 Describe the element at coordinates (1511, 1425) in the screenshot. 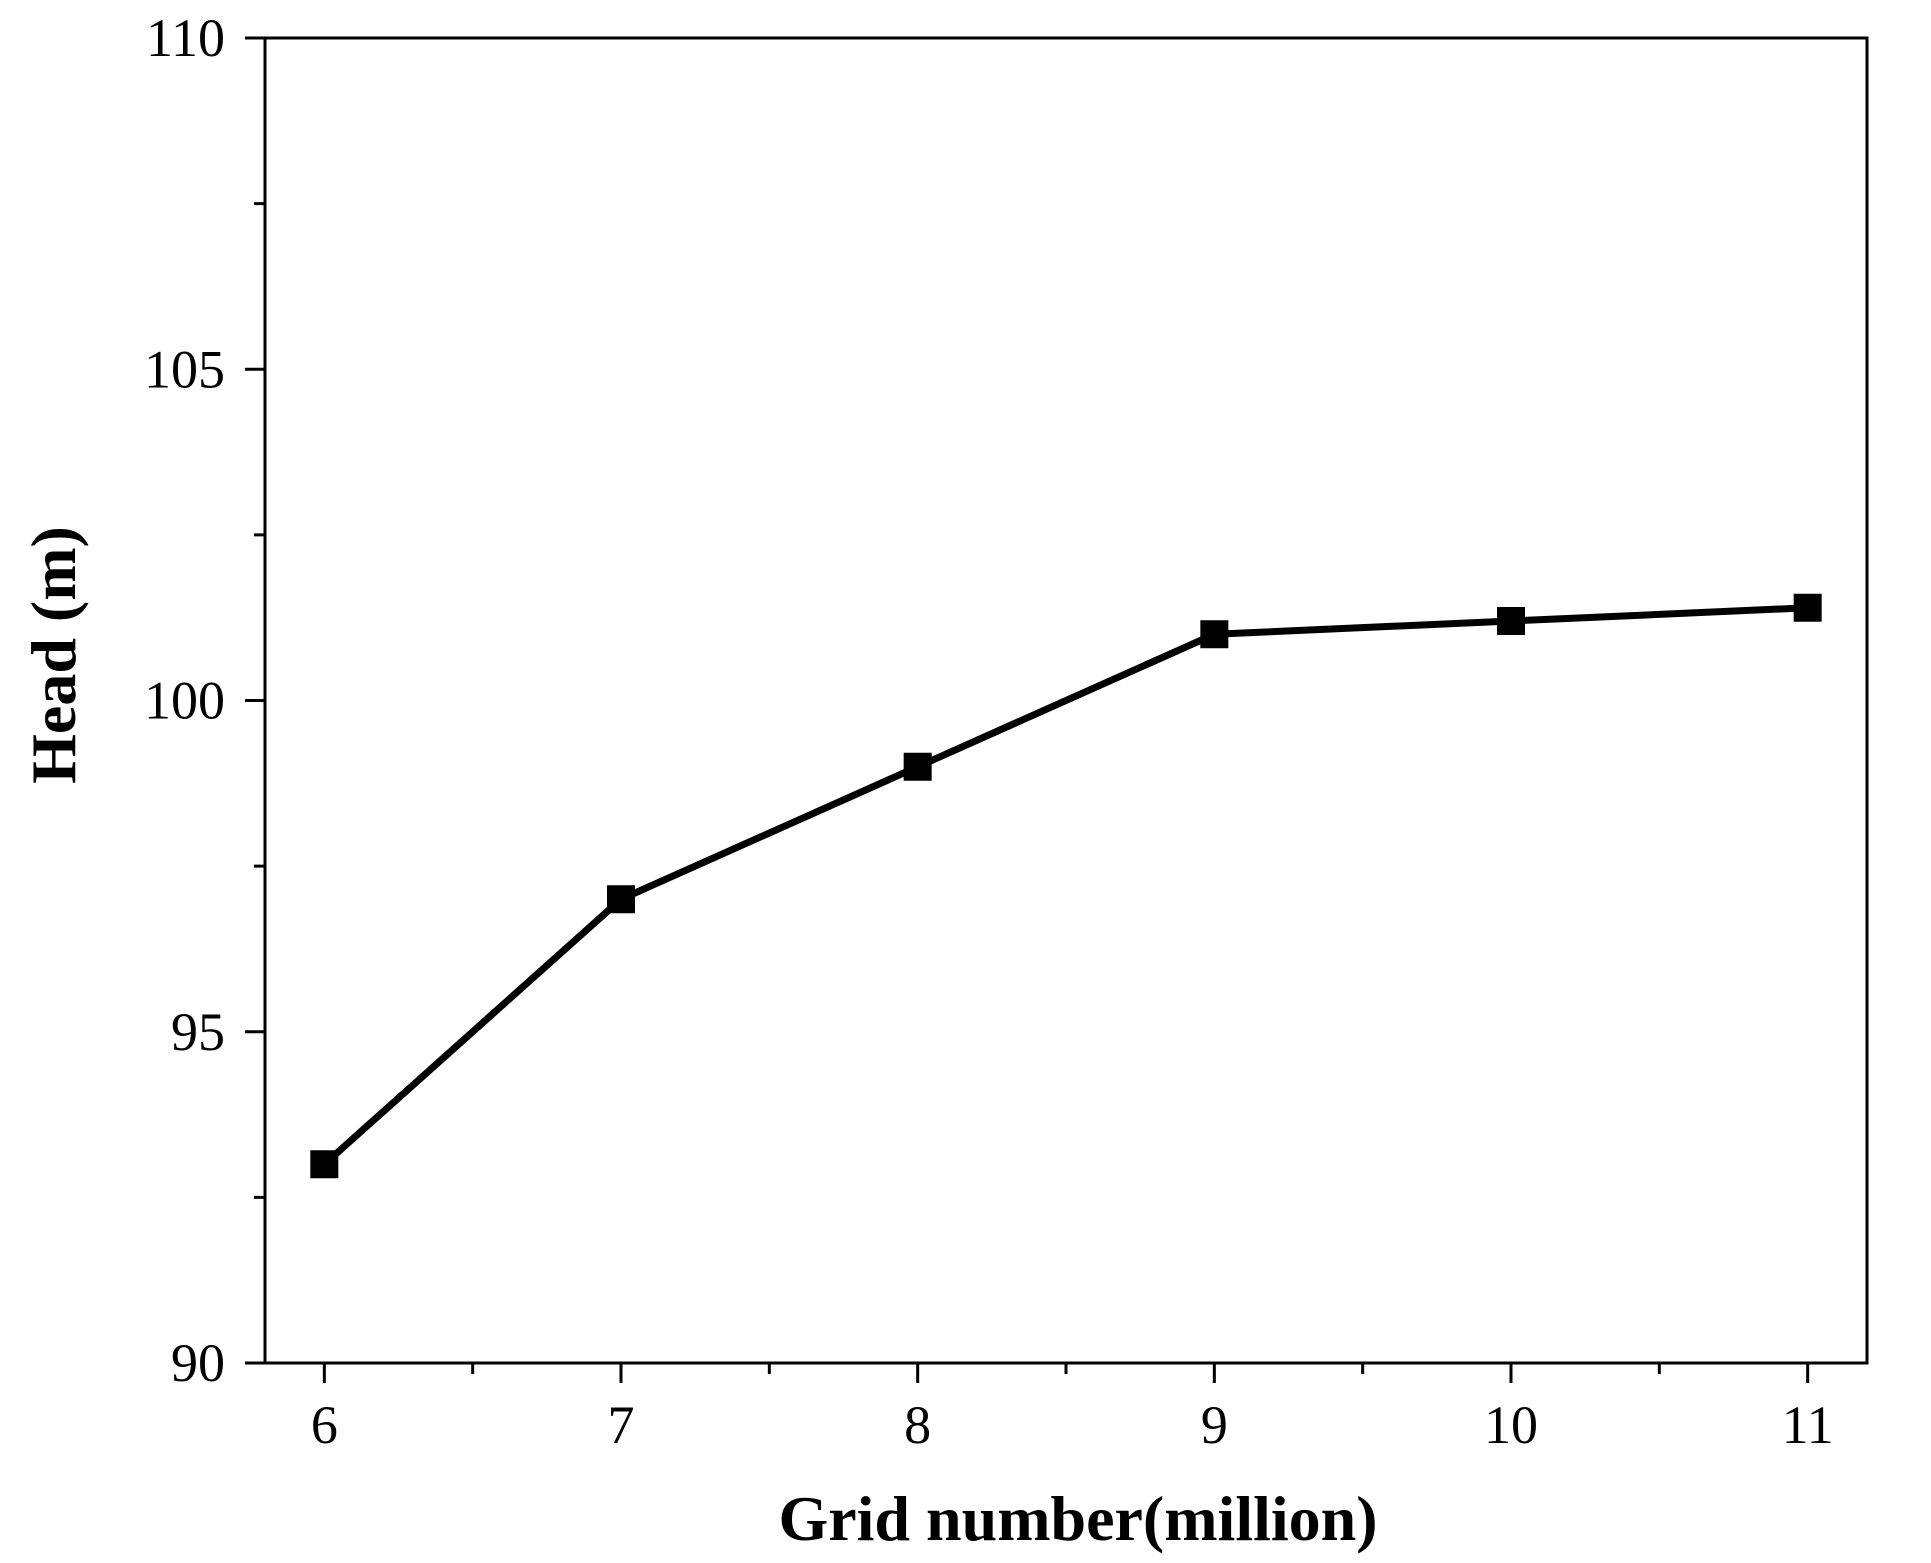

I see `x-tick-label: 10` at that location.